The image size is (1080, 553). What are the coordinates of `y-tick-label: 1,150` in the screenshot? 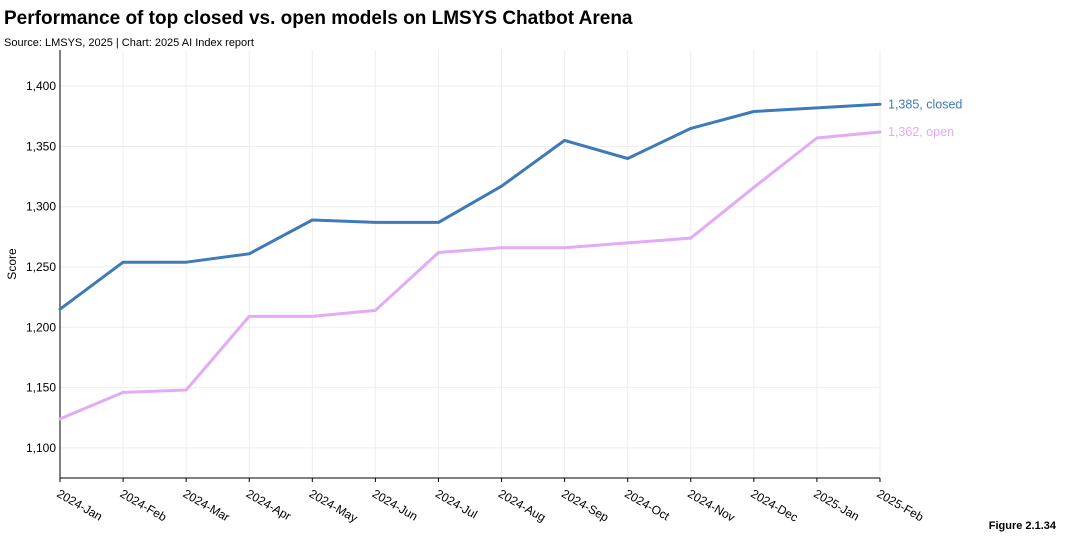 It's located at (41, 388).